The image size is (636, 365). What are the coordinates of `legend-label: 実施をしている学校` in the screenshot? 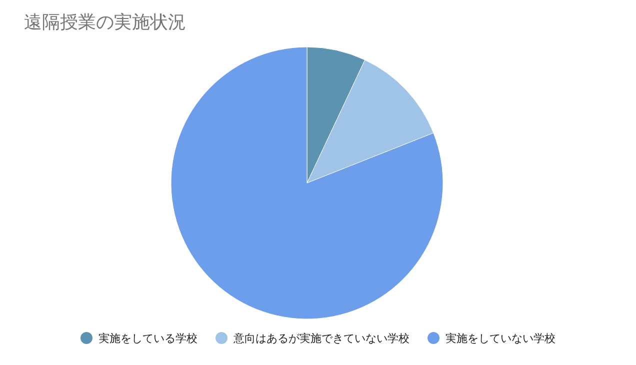 It's located at (148, 338).